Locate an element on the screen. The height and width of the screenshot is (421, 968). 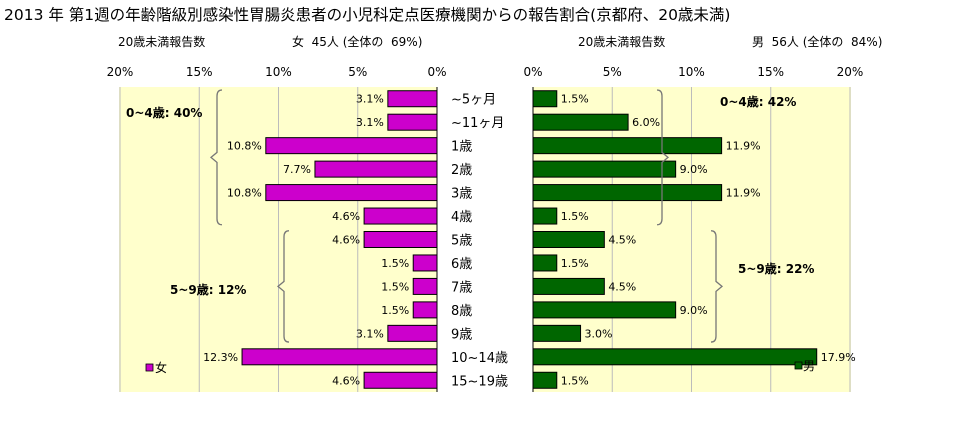
category-label: 15~19歳 is located at coordinates (479, 381).